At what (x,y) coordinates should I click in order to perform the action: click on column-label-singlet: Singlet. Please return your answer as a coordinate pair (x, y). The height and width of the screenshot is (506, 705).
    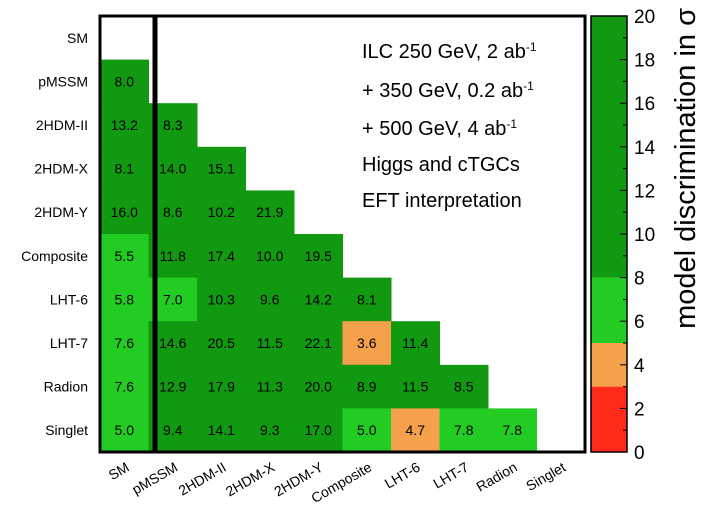
    Looking at the image, I should click on (545, 476).